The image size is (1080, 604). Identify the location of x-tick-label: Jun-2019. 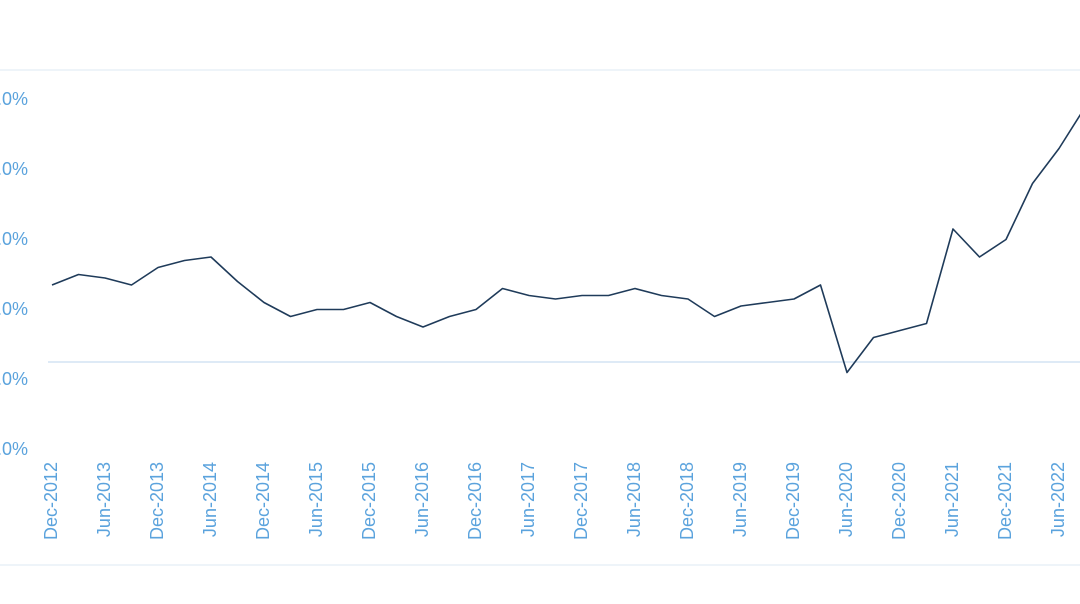
(740, 499).